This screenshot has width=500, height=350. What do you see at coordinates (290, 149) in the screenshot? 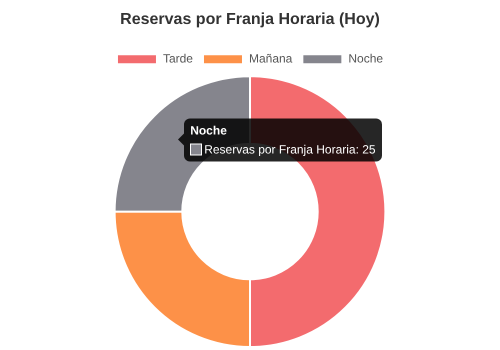
I see `text: Reservas por Franja Horaria: 25` at bounding box center [290, 149].